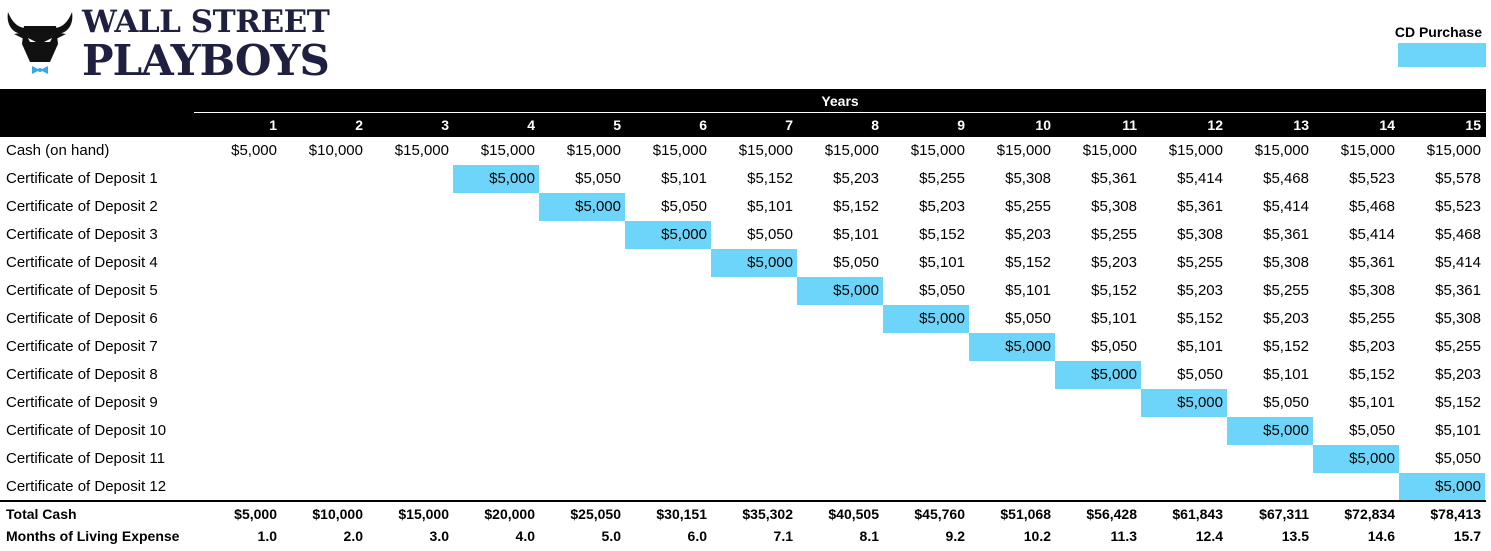 The height and width of the screenshot is (551, 1491). Describe the element at coordinates (789, 125) in the screenshot. I see `year-header-7: 7` at that location.